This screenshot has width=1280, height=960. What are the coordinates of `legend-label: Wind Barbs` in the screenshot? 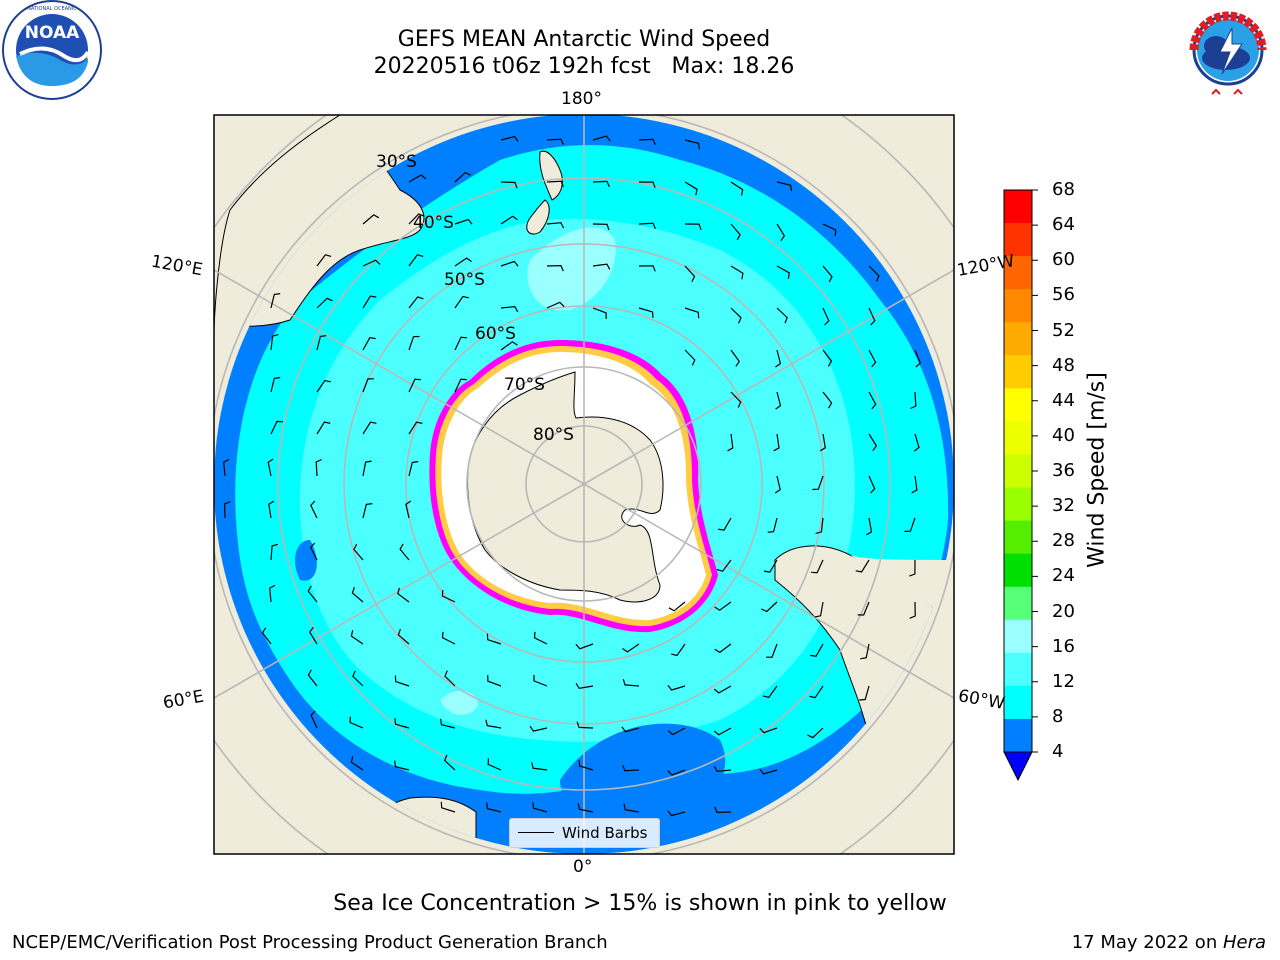 It's located at (605, 833).